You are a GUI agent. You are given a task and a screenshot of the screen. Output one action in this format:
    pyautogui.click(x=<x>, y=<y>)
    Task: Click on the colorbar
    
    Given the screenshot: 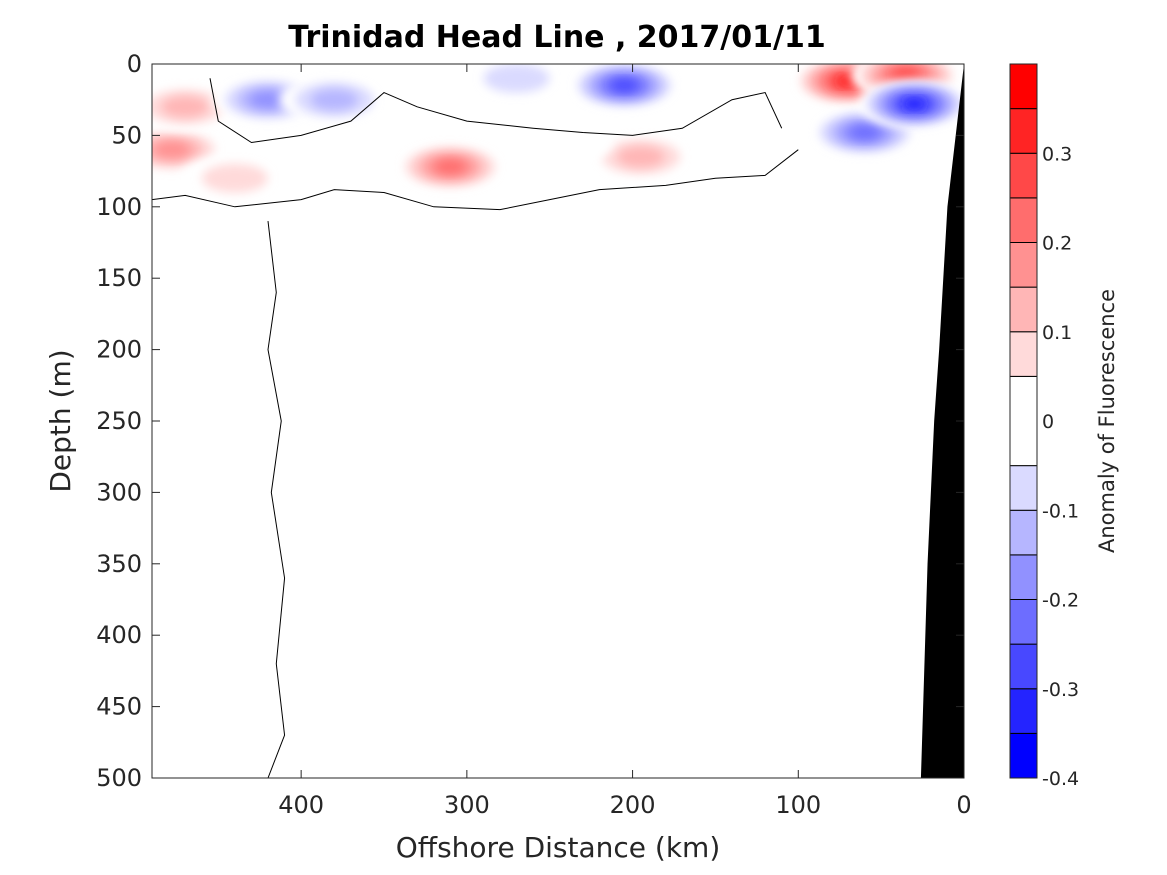 What is the action you would take?
    pyautogui.click(x=1023, y=421)
    